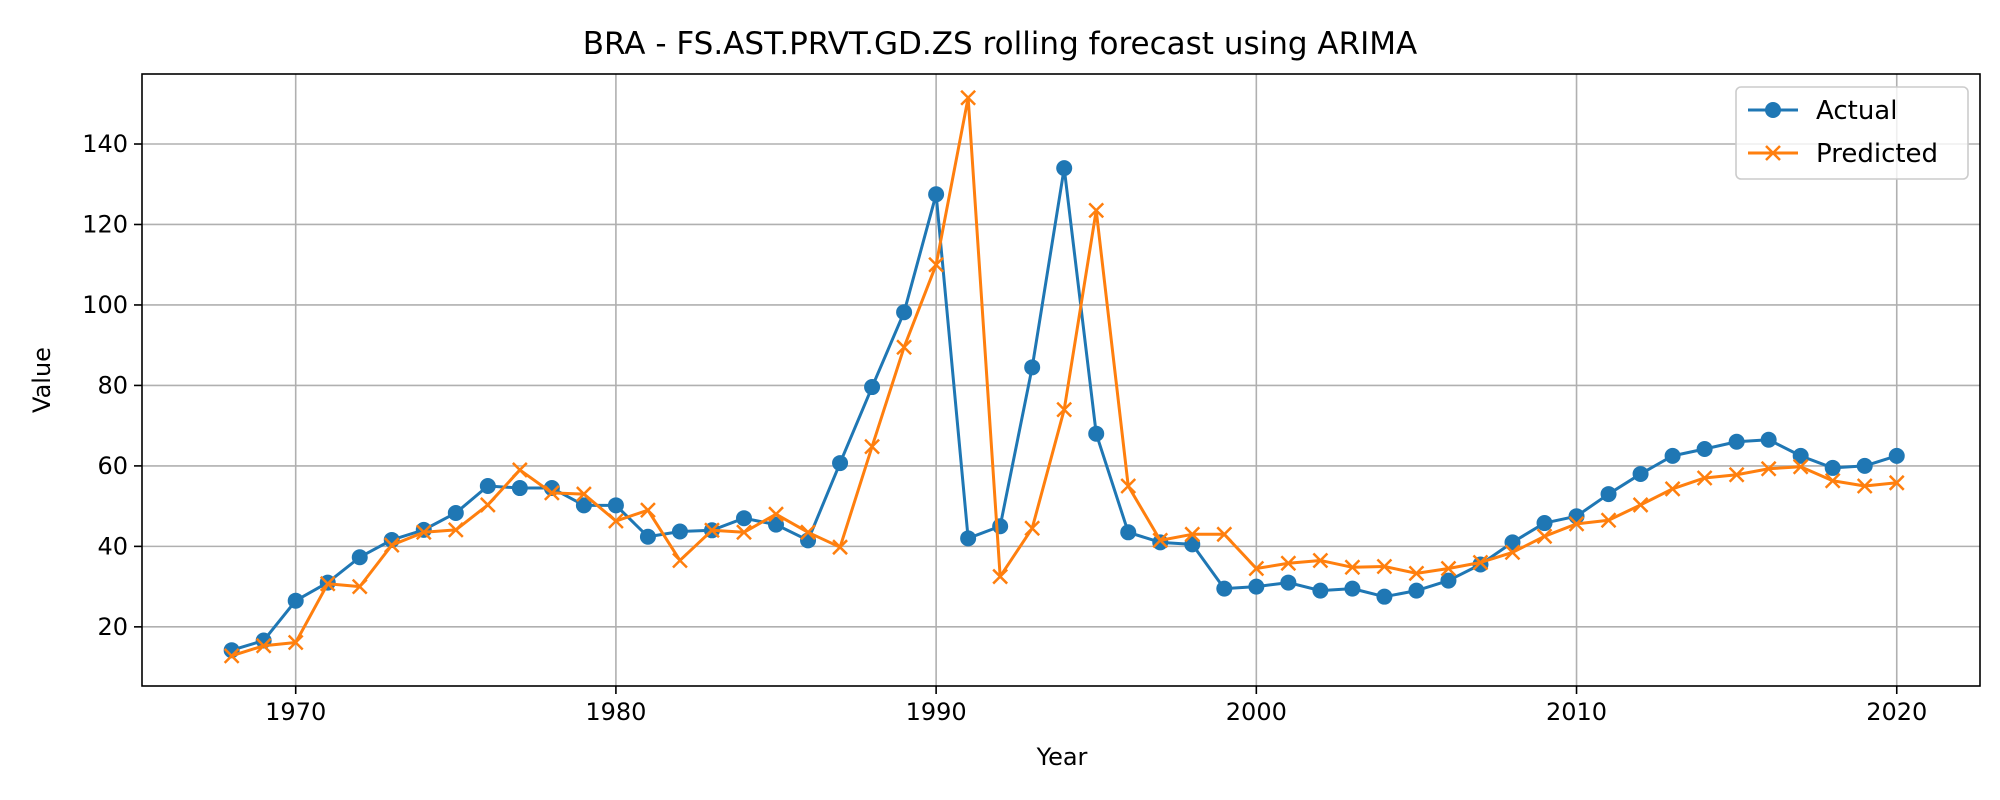 The height and width of the screenshot is (800, 2000). I want to click on legend-label: Predicted, so click(1877, 154).